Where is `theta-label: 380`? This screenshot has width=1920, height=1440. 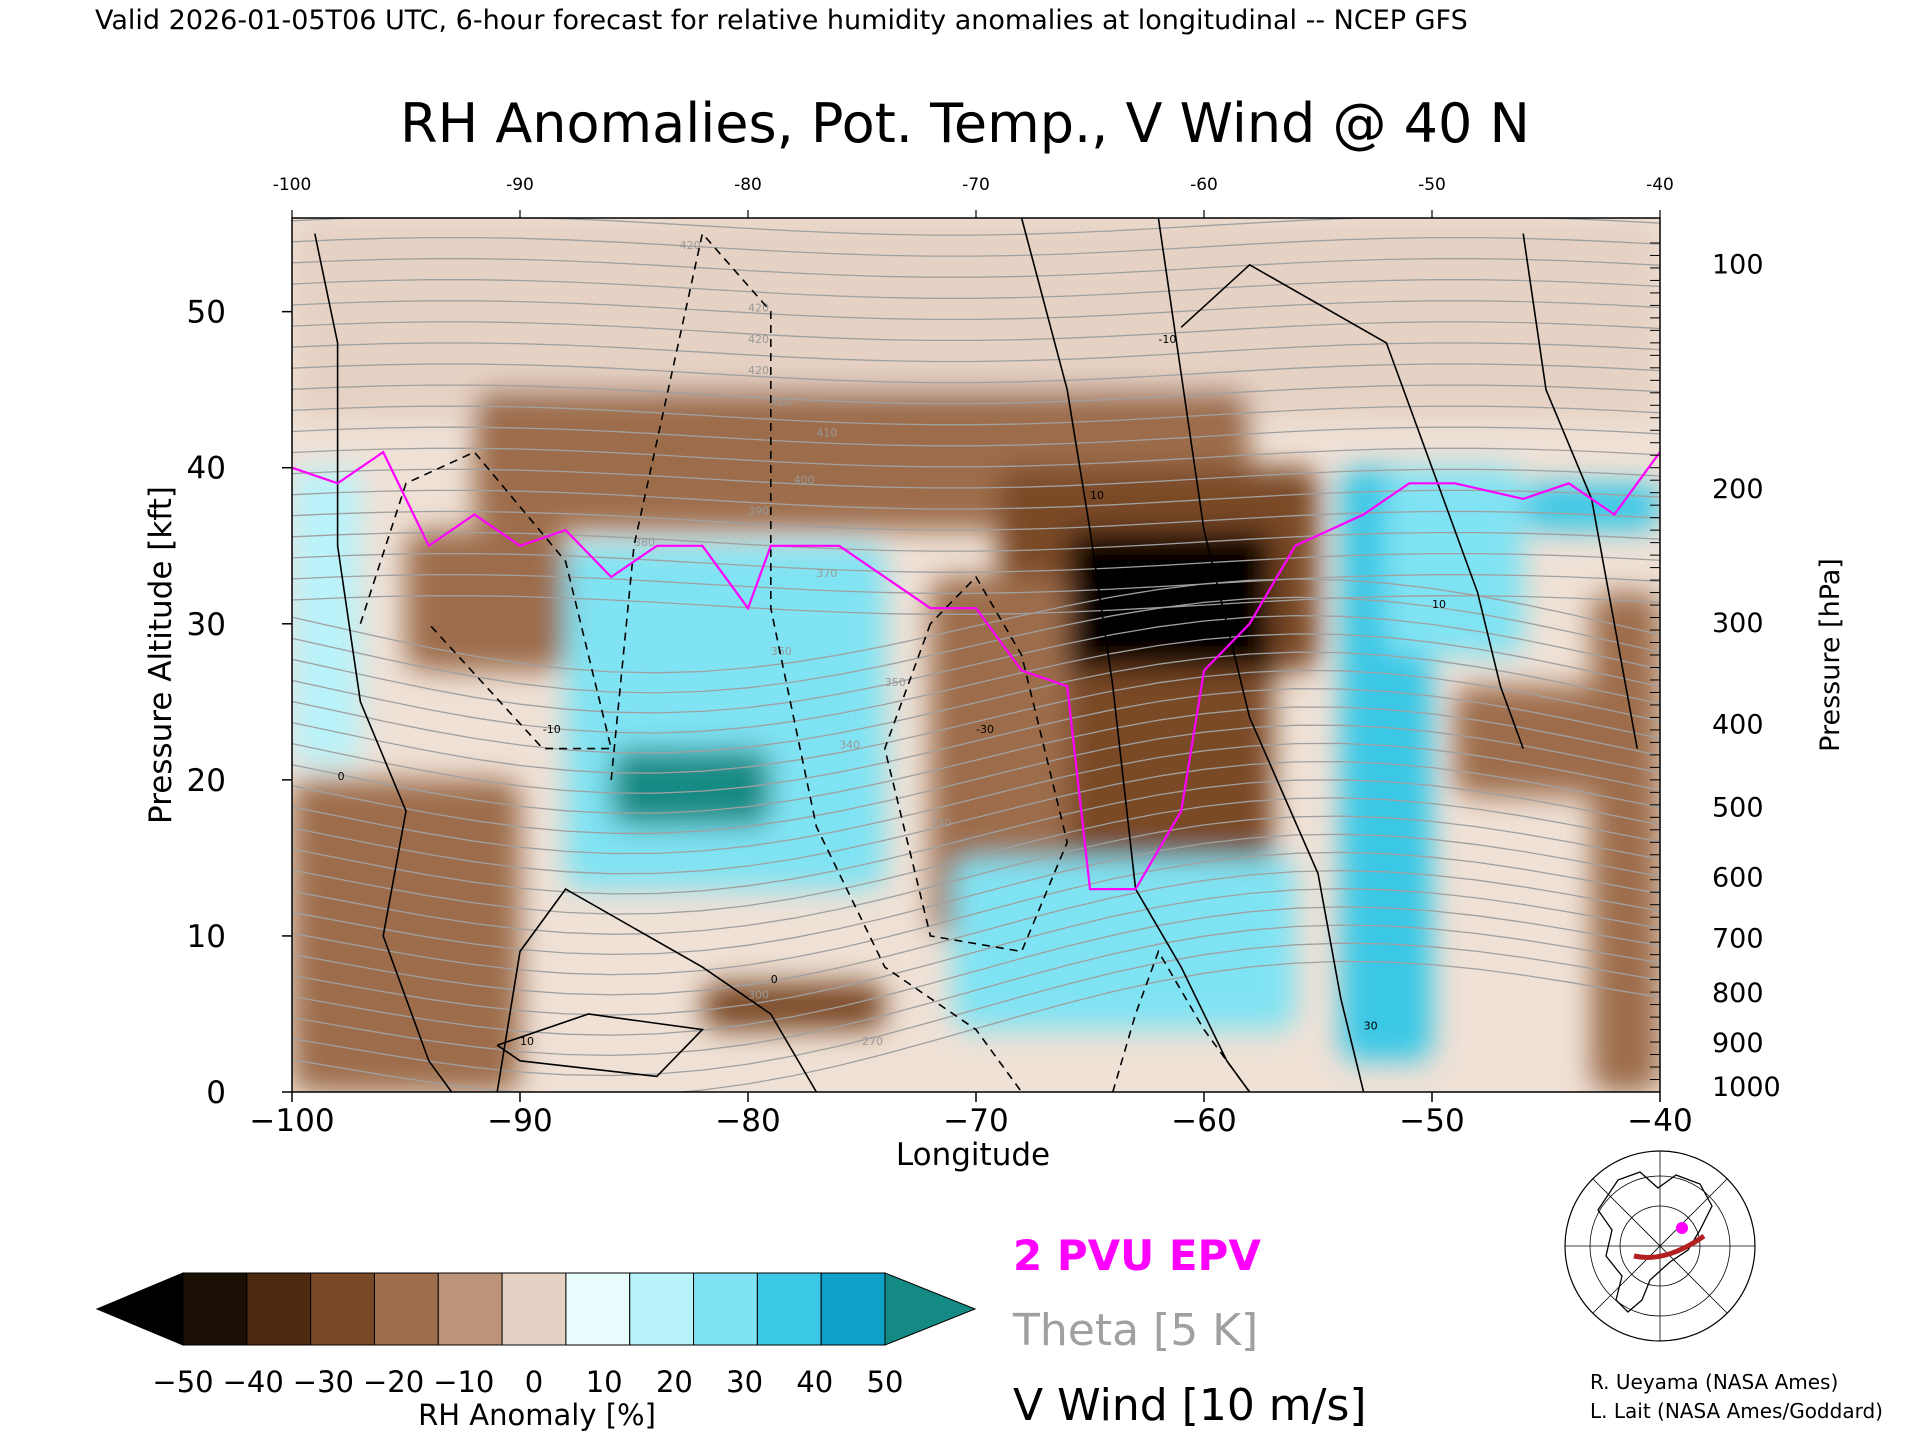 theta-label: 380 is located at coordinates (644, 542).